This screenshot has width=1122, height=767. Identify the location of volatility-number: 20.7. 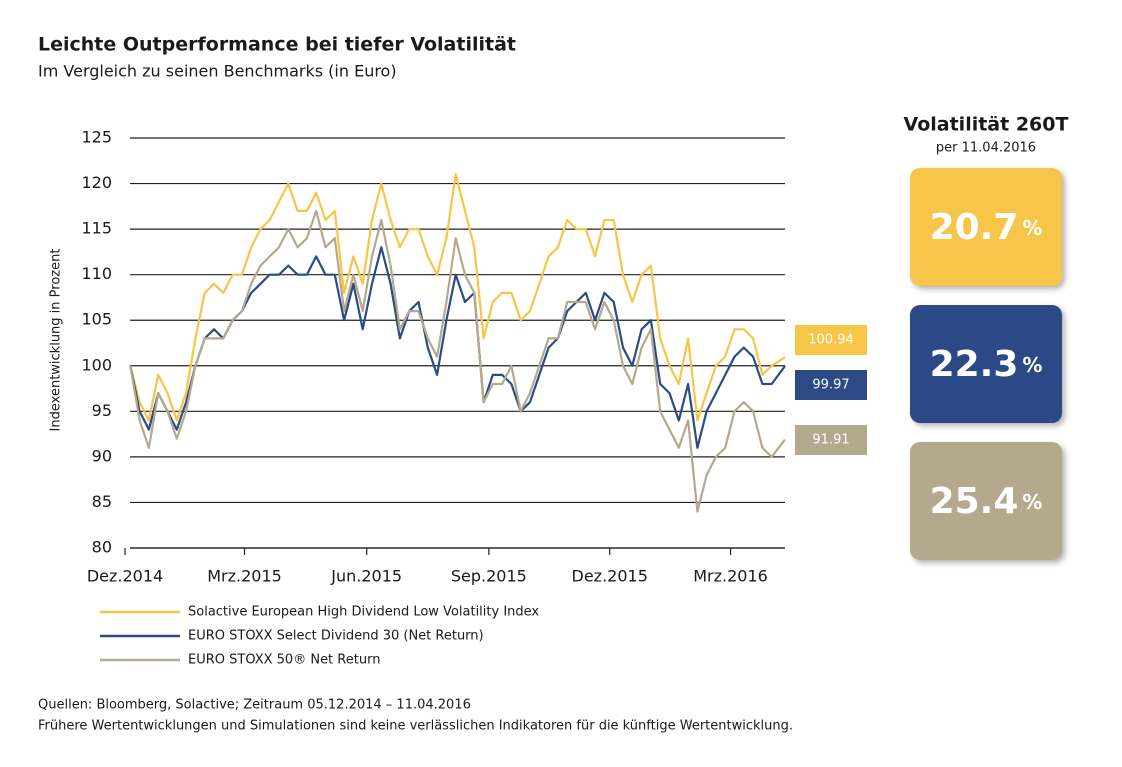
(974, 227).